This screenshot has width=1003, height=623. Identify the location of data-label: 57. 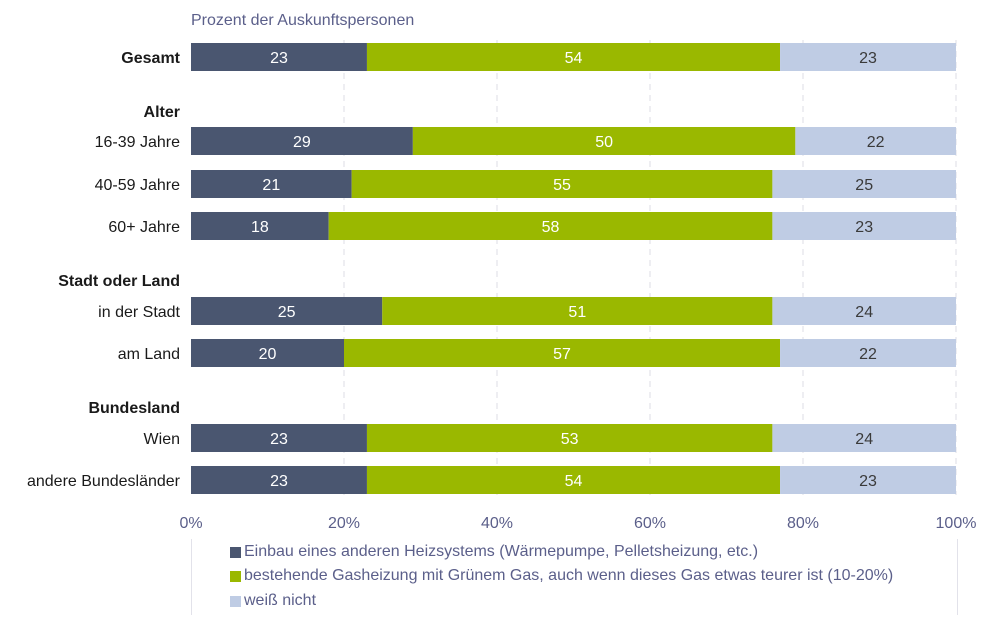
(562, 354).